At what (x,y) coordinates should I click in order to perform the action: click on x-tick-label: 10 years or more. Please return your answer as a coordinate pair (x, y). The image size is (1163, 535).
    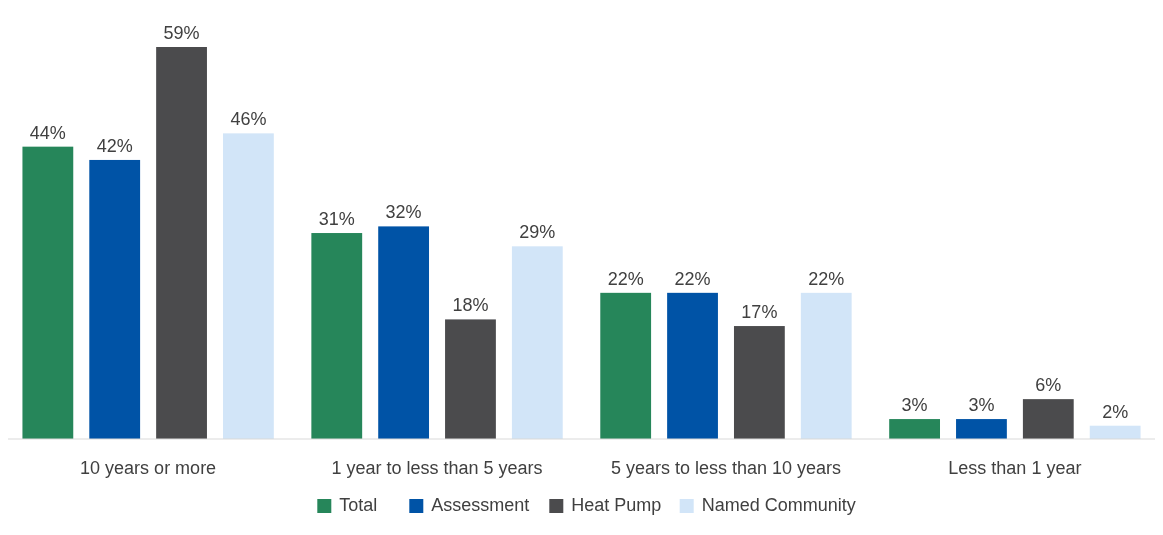
    Looking at the image, I should click on (148, 468).